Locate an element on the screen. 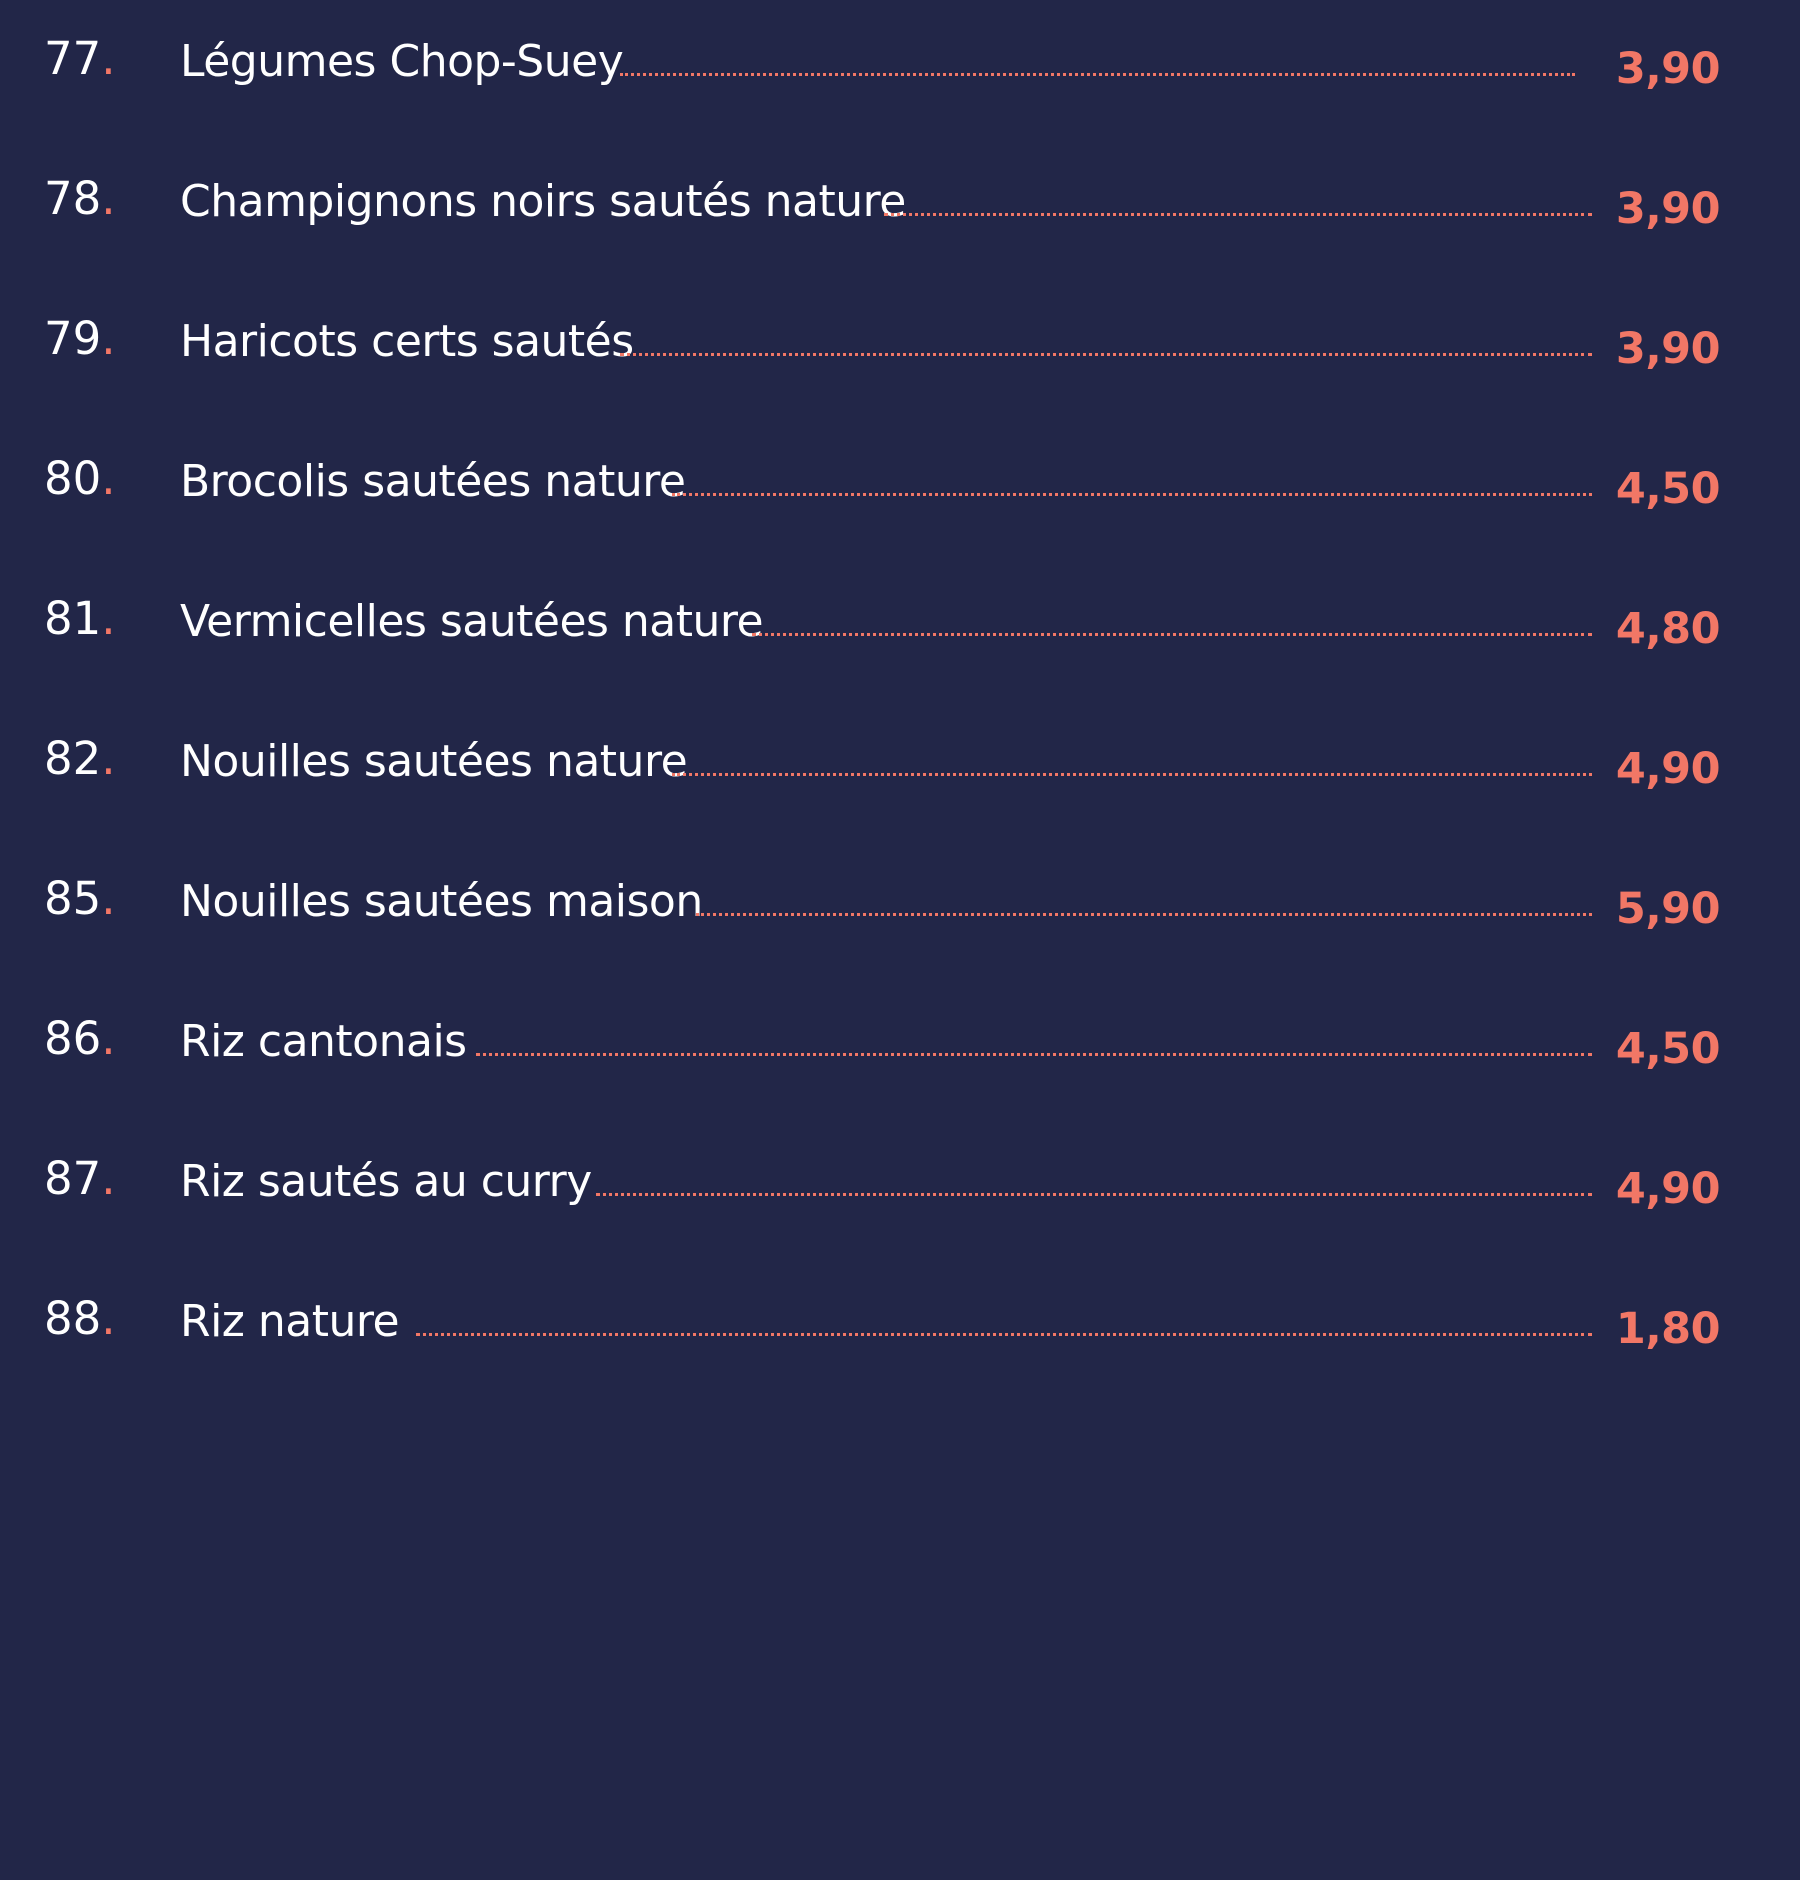 This screenshot has width=1800, height=1880. item-price: 5,90 is located at coordinates (1668, 909).